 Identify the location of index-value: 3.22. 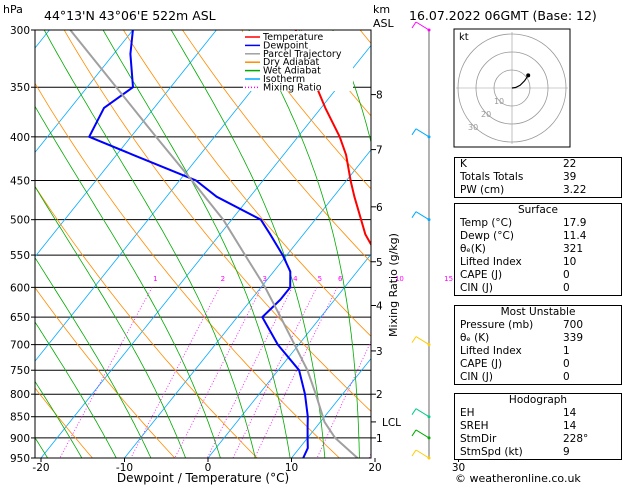
(575, 190).